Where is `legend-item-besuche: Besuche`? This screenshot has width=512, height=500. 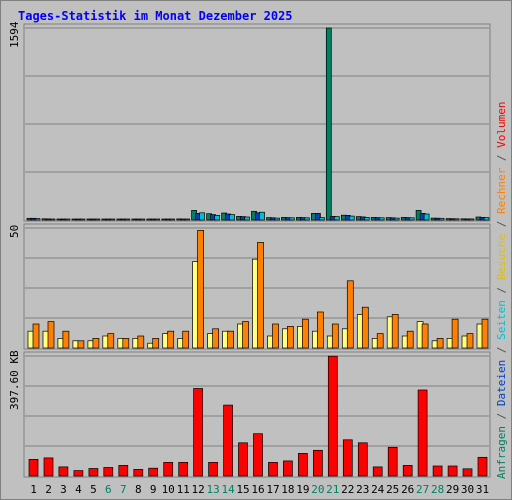
legend-item-besuche: Besuche is located at coordinates (501, 257).